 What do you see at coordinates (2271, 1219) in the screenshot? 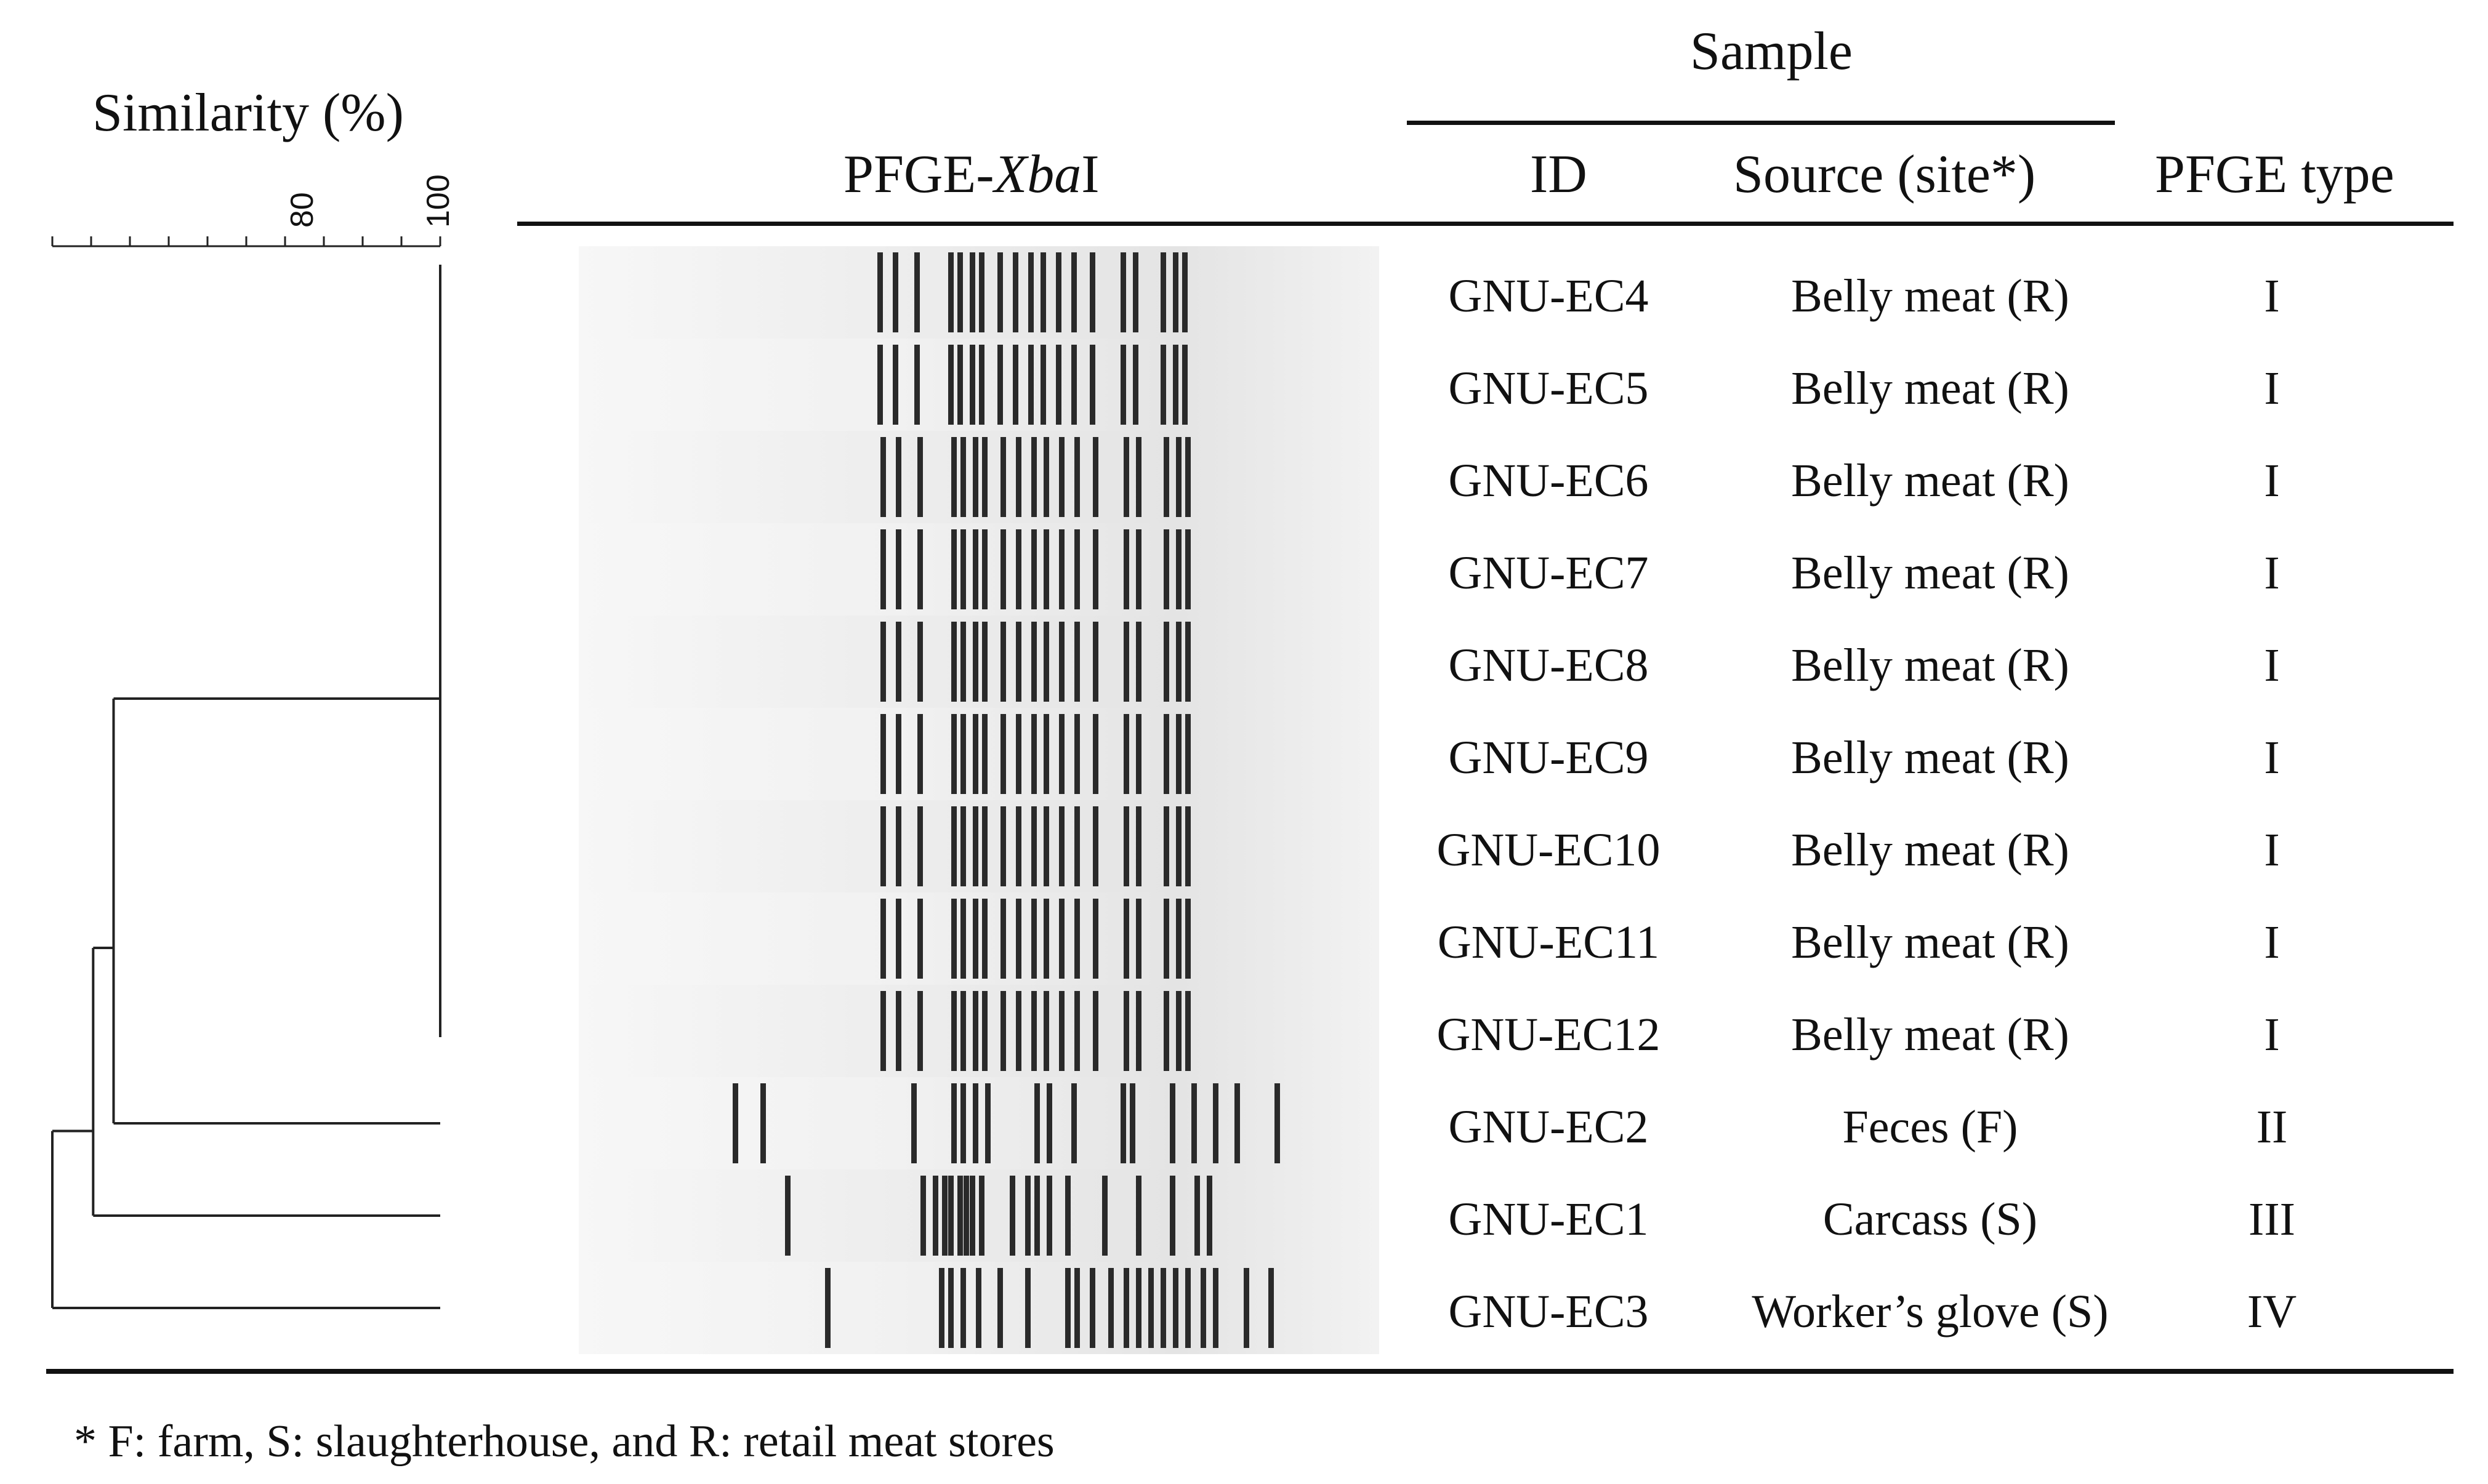
I see `pfge-type: III` at bounding box center [2271, 1219].